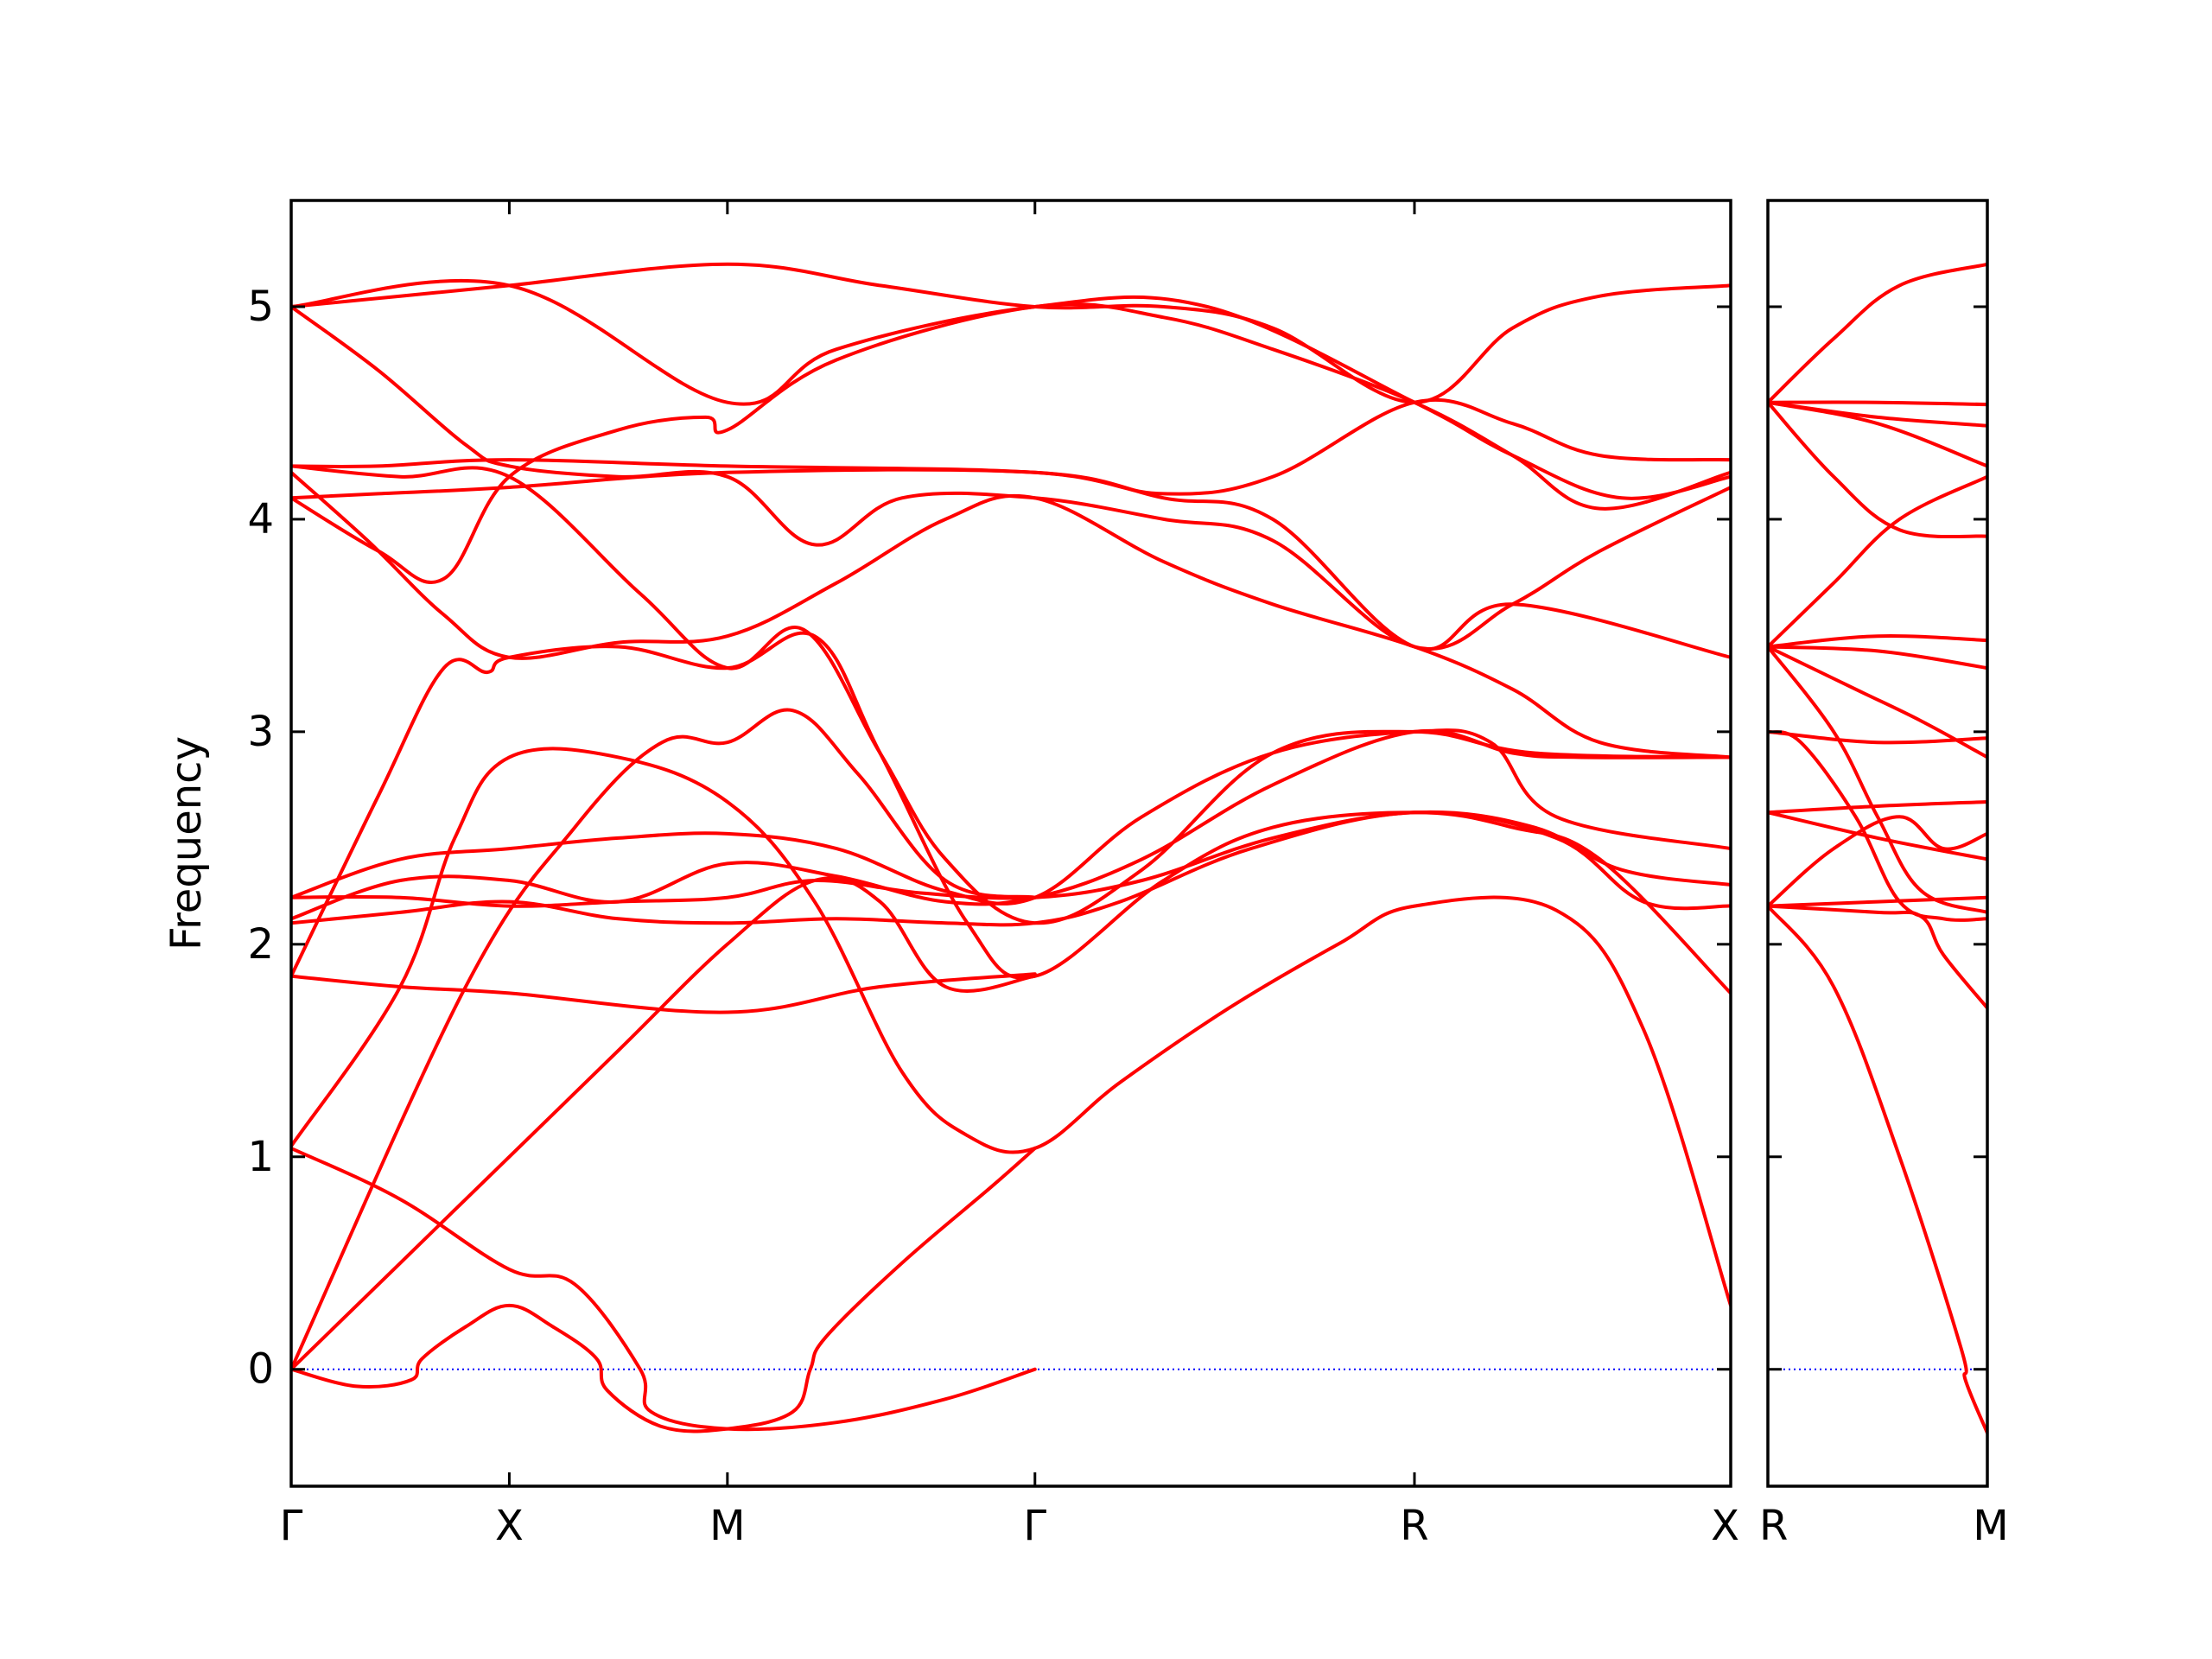 The height and width of the screenshot is (1659, 2212). I want to click on plot-frame, so click(1877, 843).